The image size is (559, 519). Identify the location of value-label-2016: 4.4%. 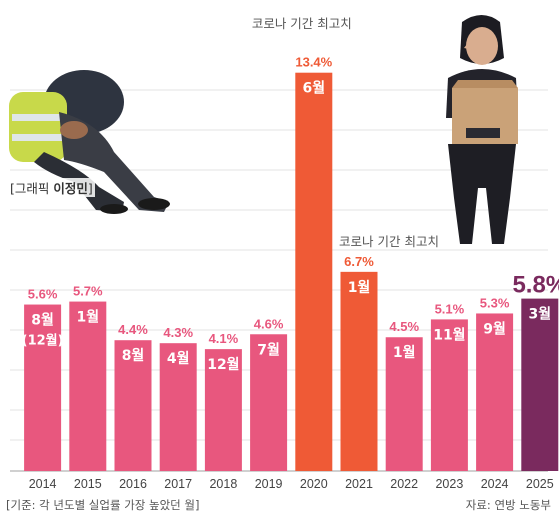
(133, 329).